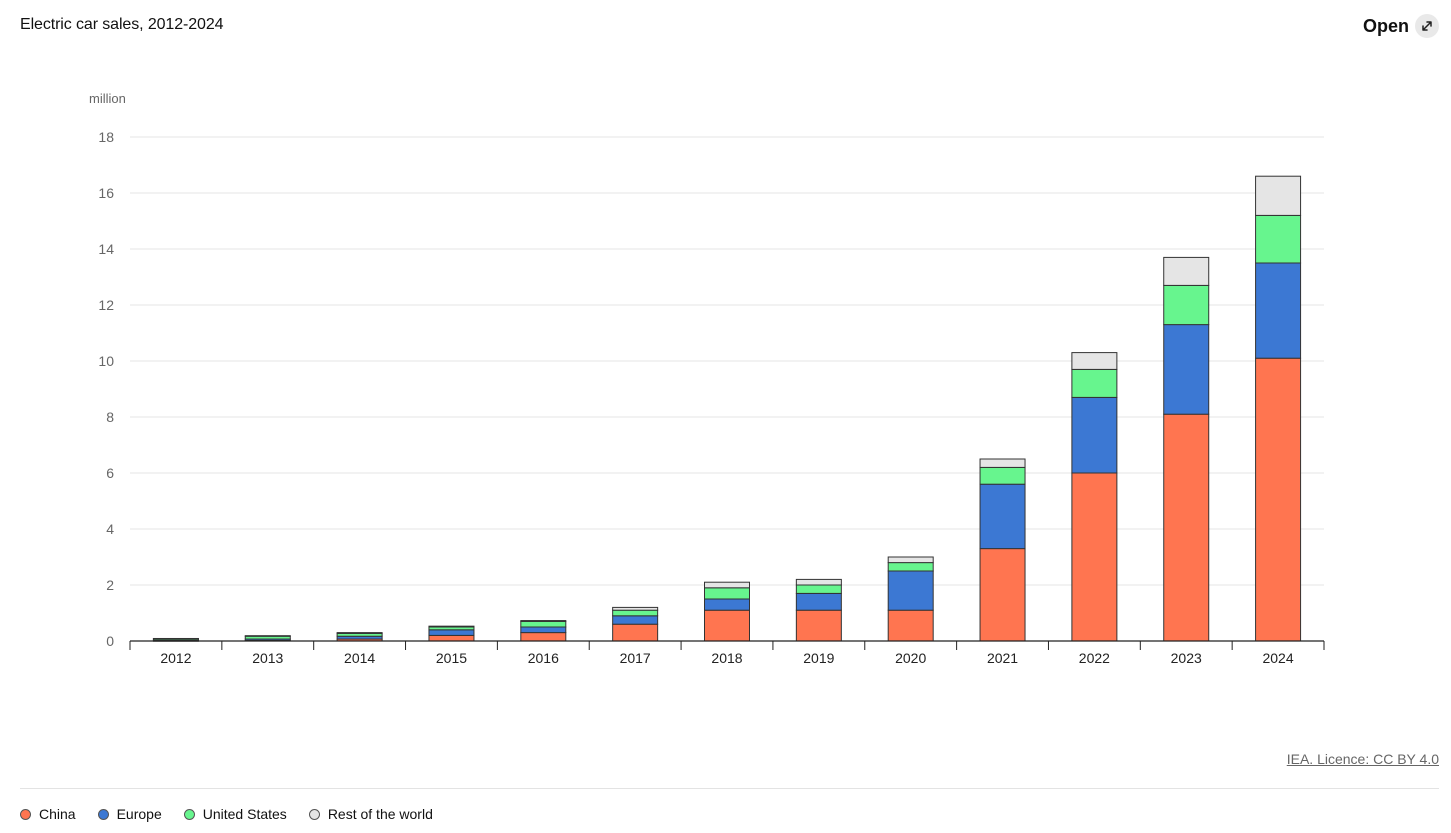  I want to click on y-tick-label: 8, so click(110, 417).